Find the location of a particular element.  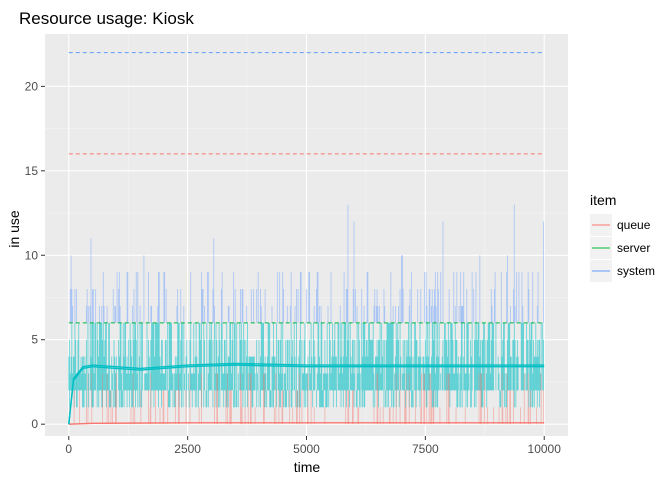

y-axis-title: in use is located at coordinates (14, 229).